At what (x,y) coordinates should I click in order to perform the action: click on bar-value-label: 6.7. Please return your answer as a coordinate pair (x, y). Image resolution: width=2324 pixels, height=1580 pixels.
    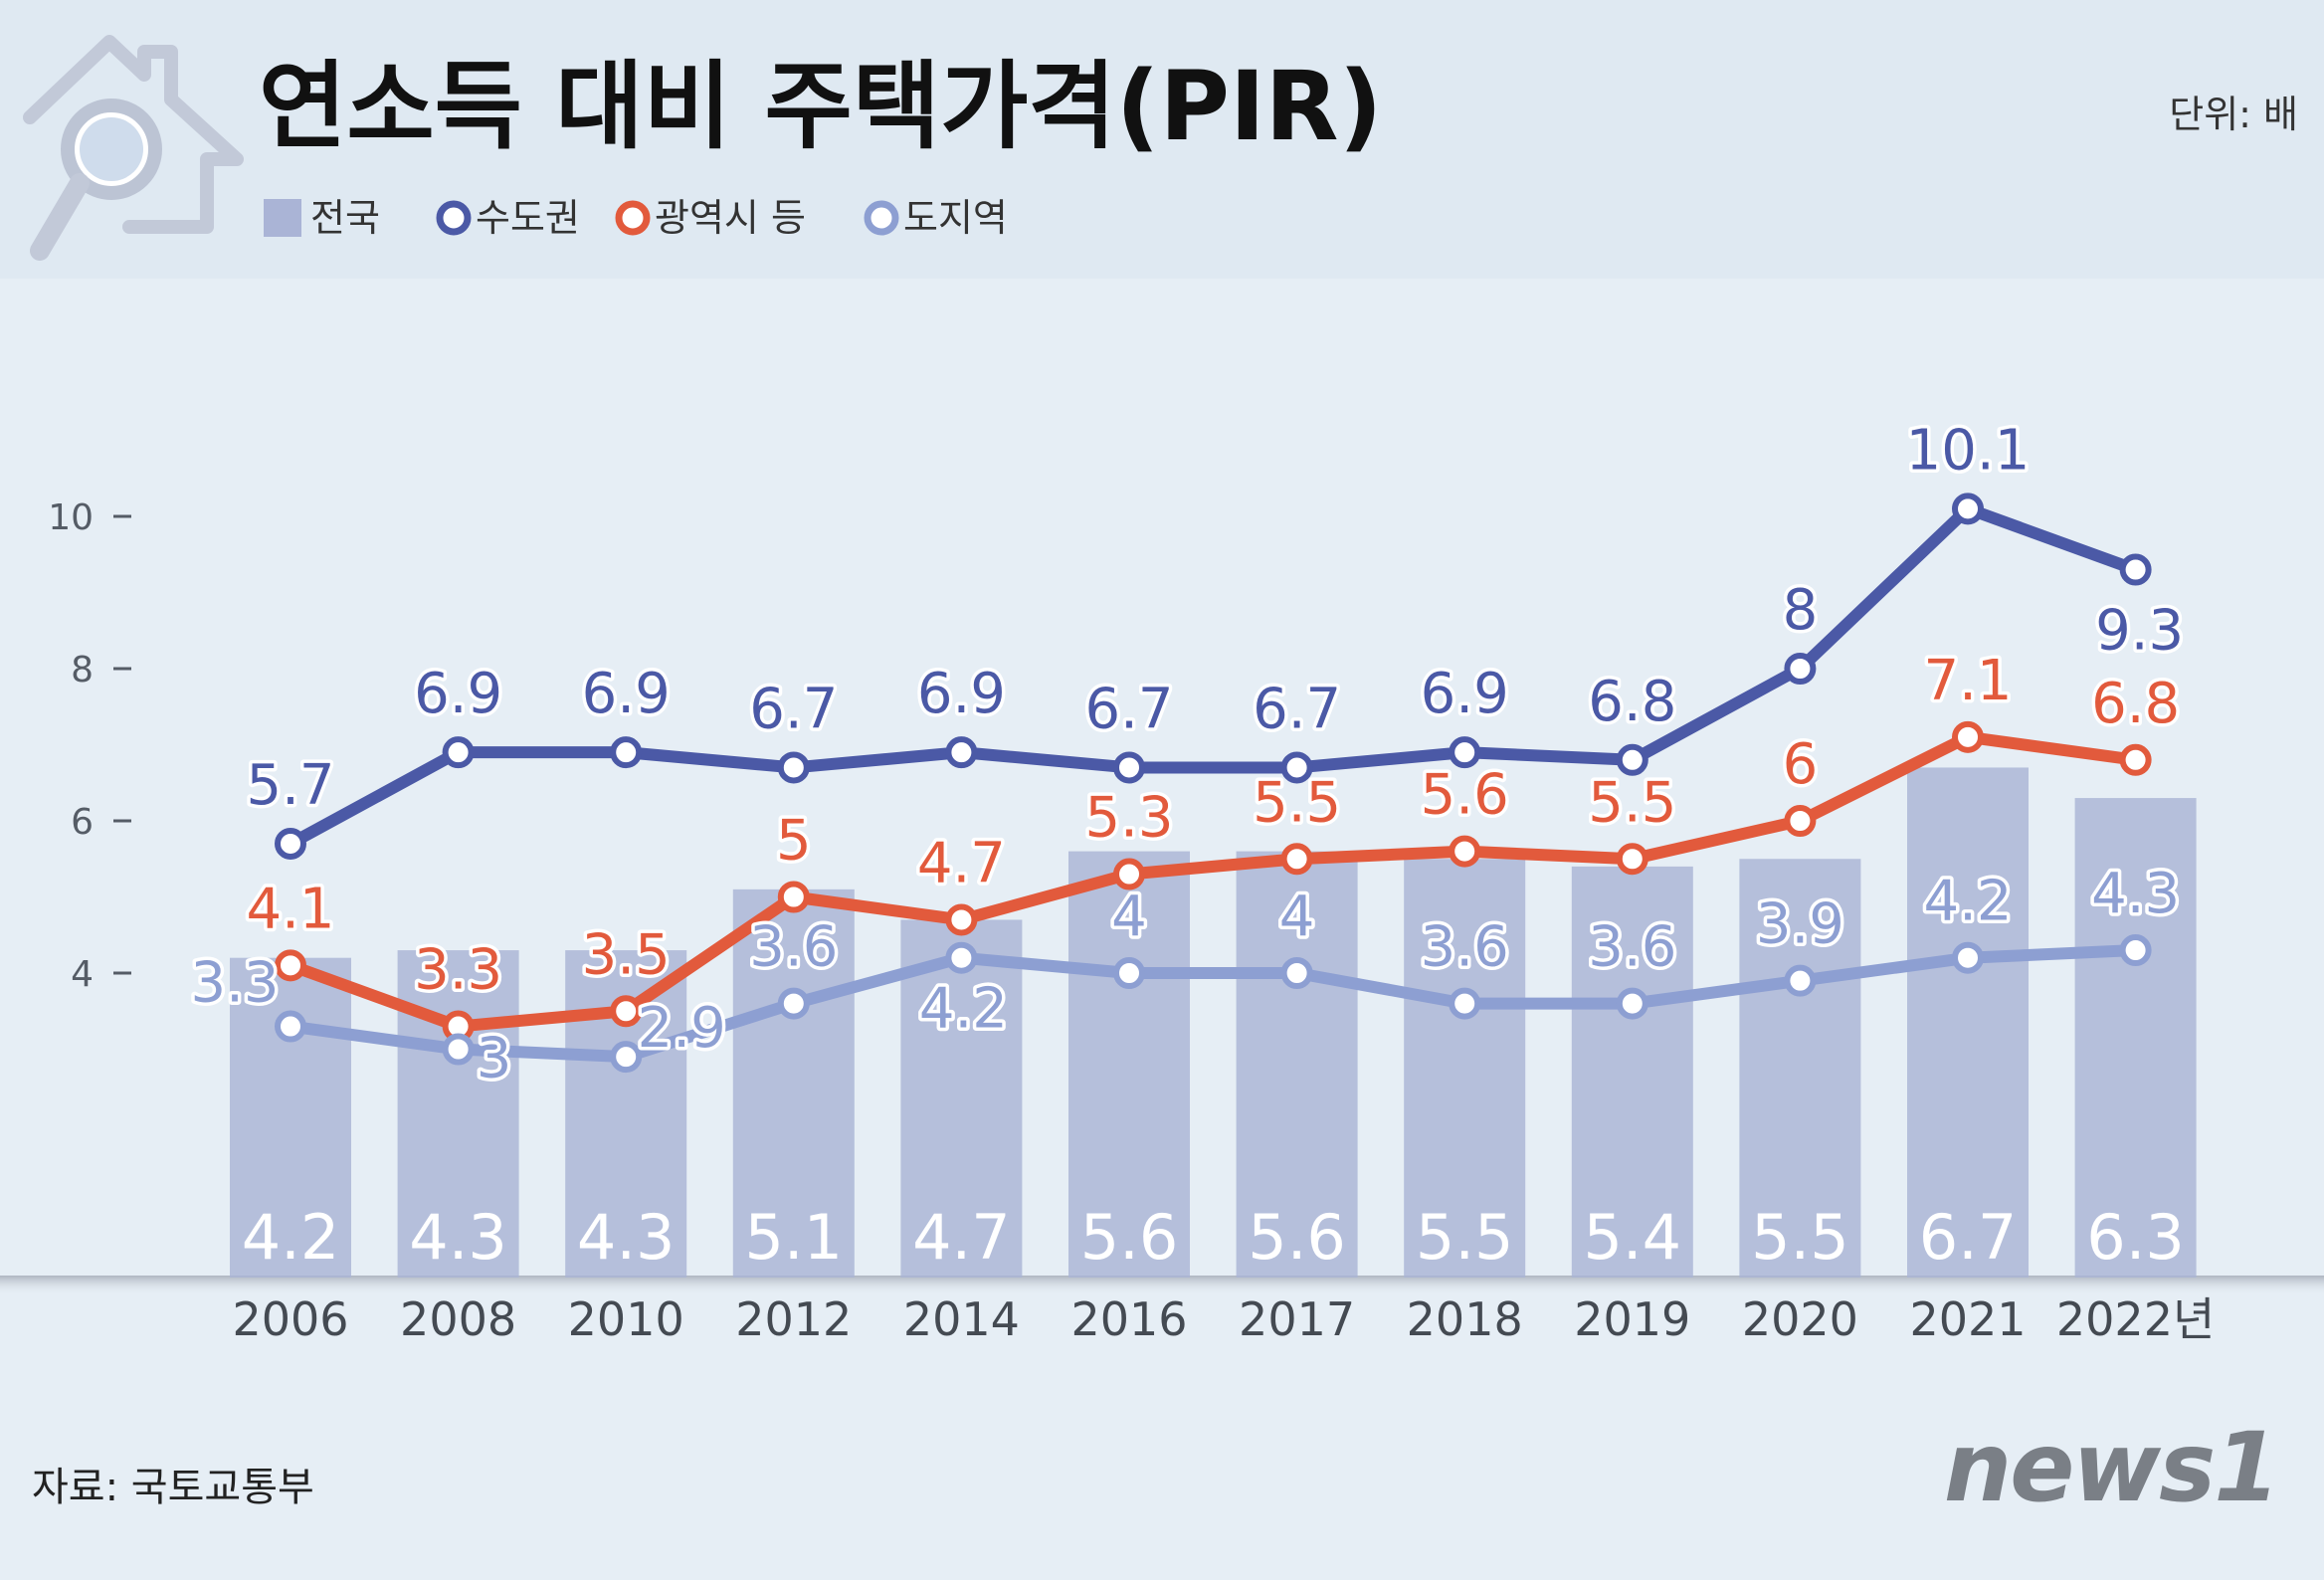
    Looking at the image, I should click on (1969, 1237).